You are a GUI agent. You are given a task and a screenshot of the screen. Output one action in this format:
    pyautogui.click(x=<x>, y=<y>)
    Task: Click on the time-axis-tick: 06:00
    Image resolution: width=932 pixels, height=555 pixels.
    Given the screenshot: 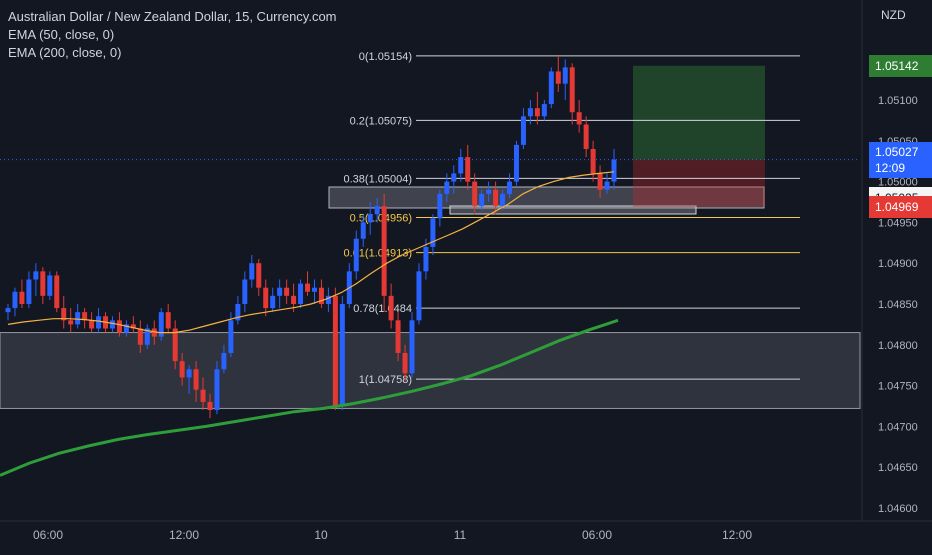 What is the action you would take?
    pyautogui.click(x=48, y=535)
    